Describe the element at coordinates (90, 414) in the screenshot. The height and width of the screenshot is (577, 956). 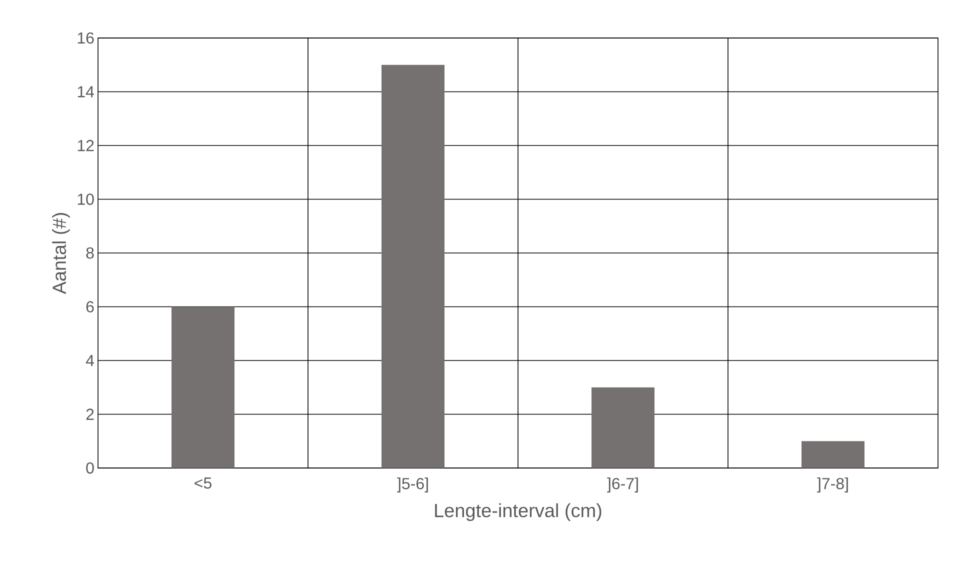
I see `y-tick-label: 2` at that location.